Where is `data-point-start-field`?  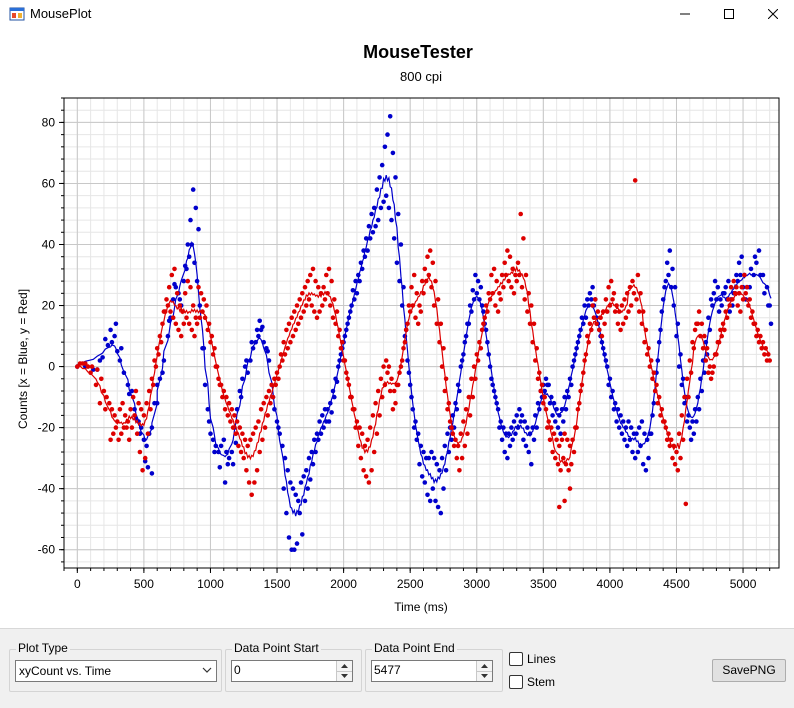 data-point-start-field is located at coordinates (292, 671).